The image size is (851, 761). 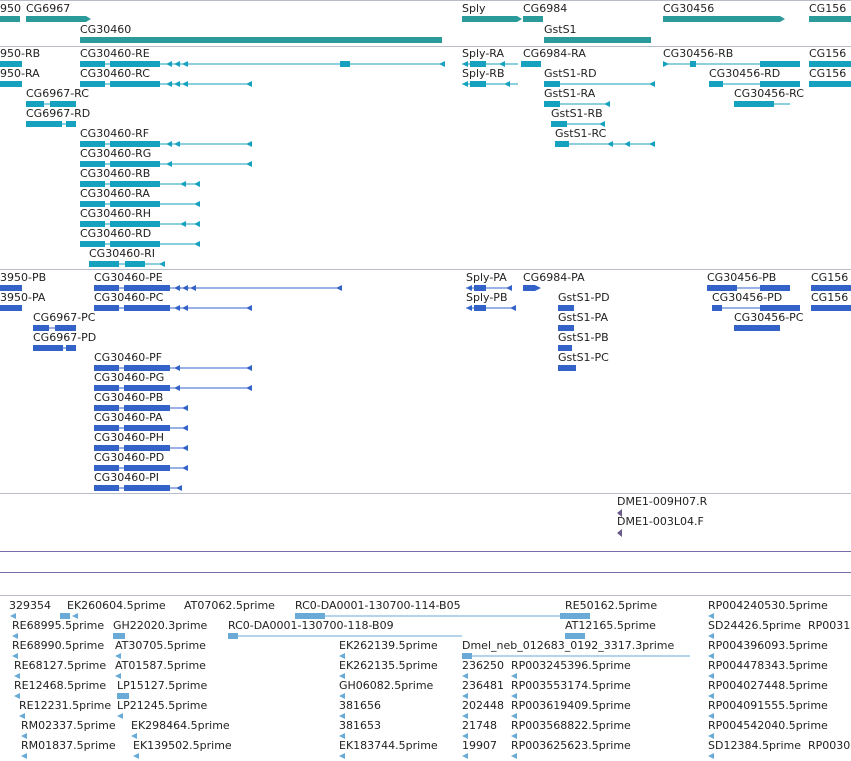 I want to click on protein-label: CG30460-PH, so click(x=129, y=437).